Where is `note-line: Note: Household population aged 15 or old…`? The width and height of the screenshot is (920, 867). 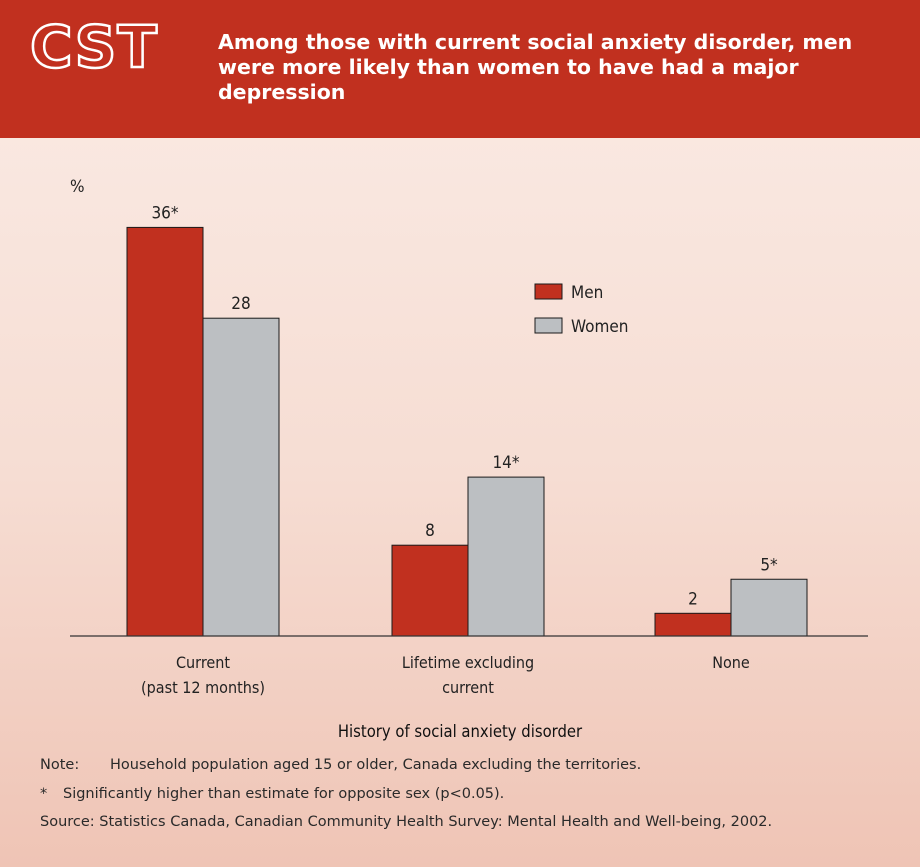
note-line: Note: Household population aged 15 or old… is located at coordinates (340, 765).